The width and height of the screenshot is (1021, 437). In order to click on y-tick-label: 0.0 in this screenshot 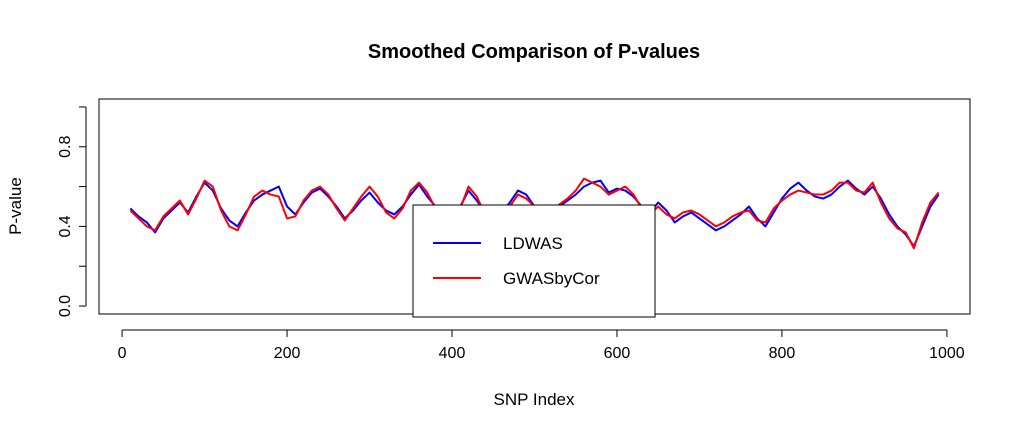, I will do `click(65, 306)`.